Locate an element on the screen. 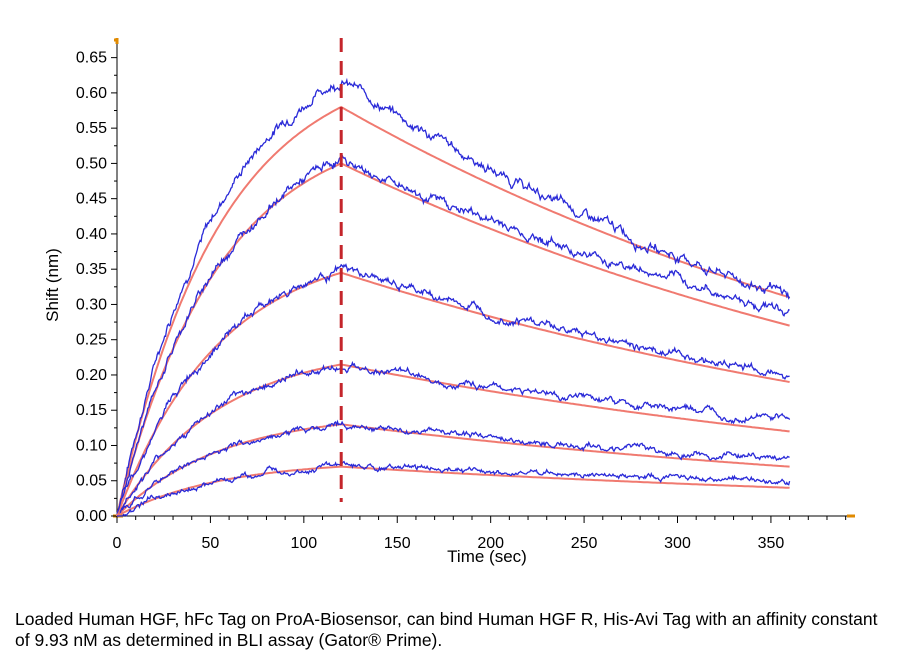 The height and width of the screenshot is (664, 900). x-tick-label: 250 is located at coordinates (584, 543).